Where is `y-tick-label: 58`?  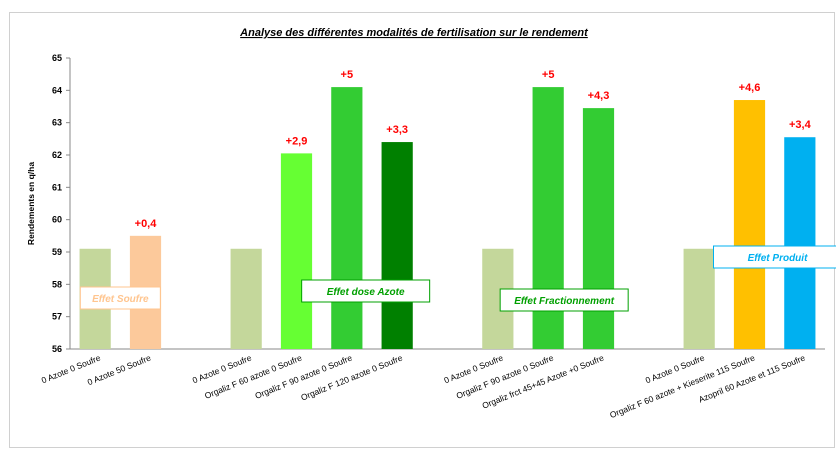
y-tick-label: 58 is located at coordinates (57, 284).